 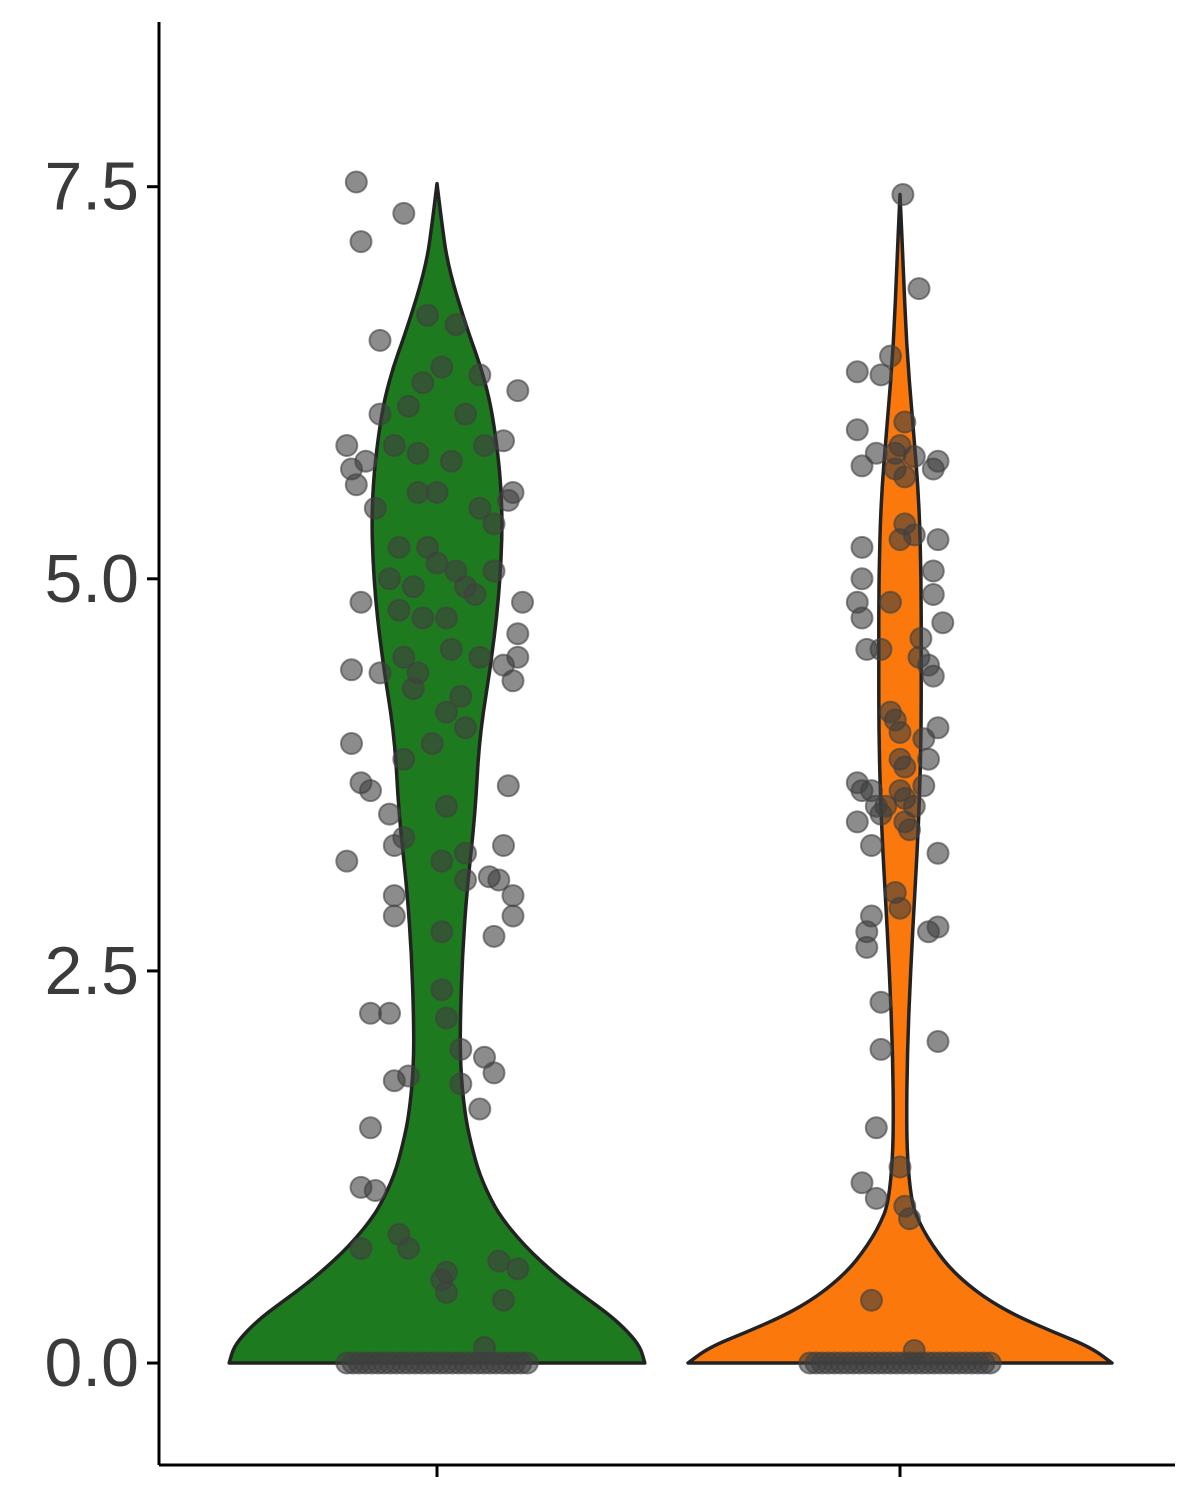 What do you see at coordinates (91, 971) in the screenshot?
I see `y-tick-label: 2.5` at bounding box center [91, 971].